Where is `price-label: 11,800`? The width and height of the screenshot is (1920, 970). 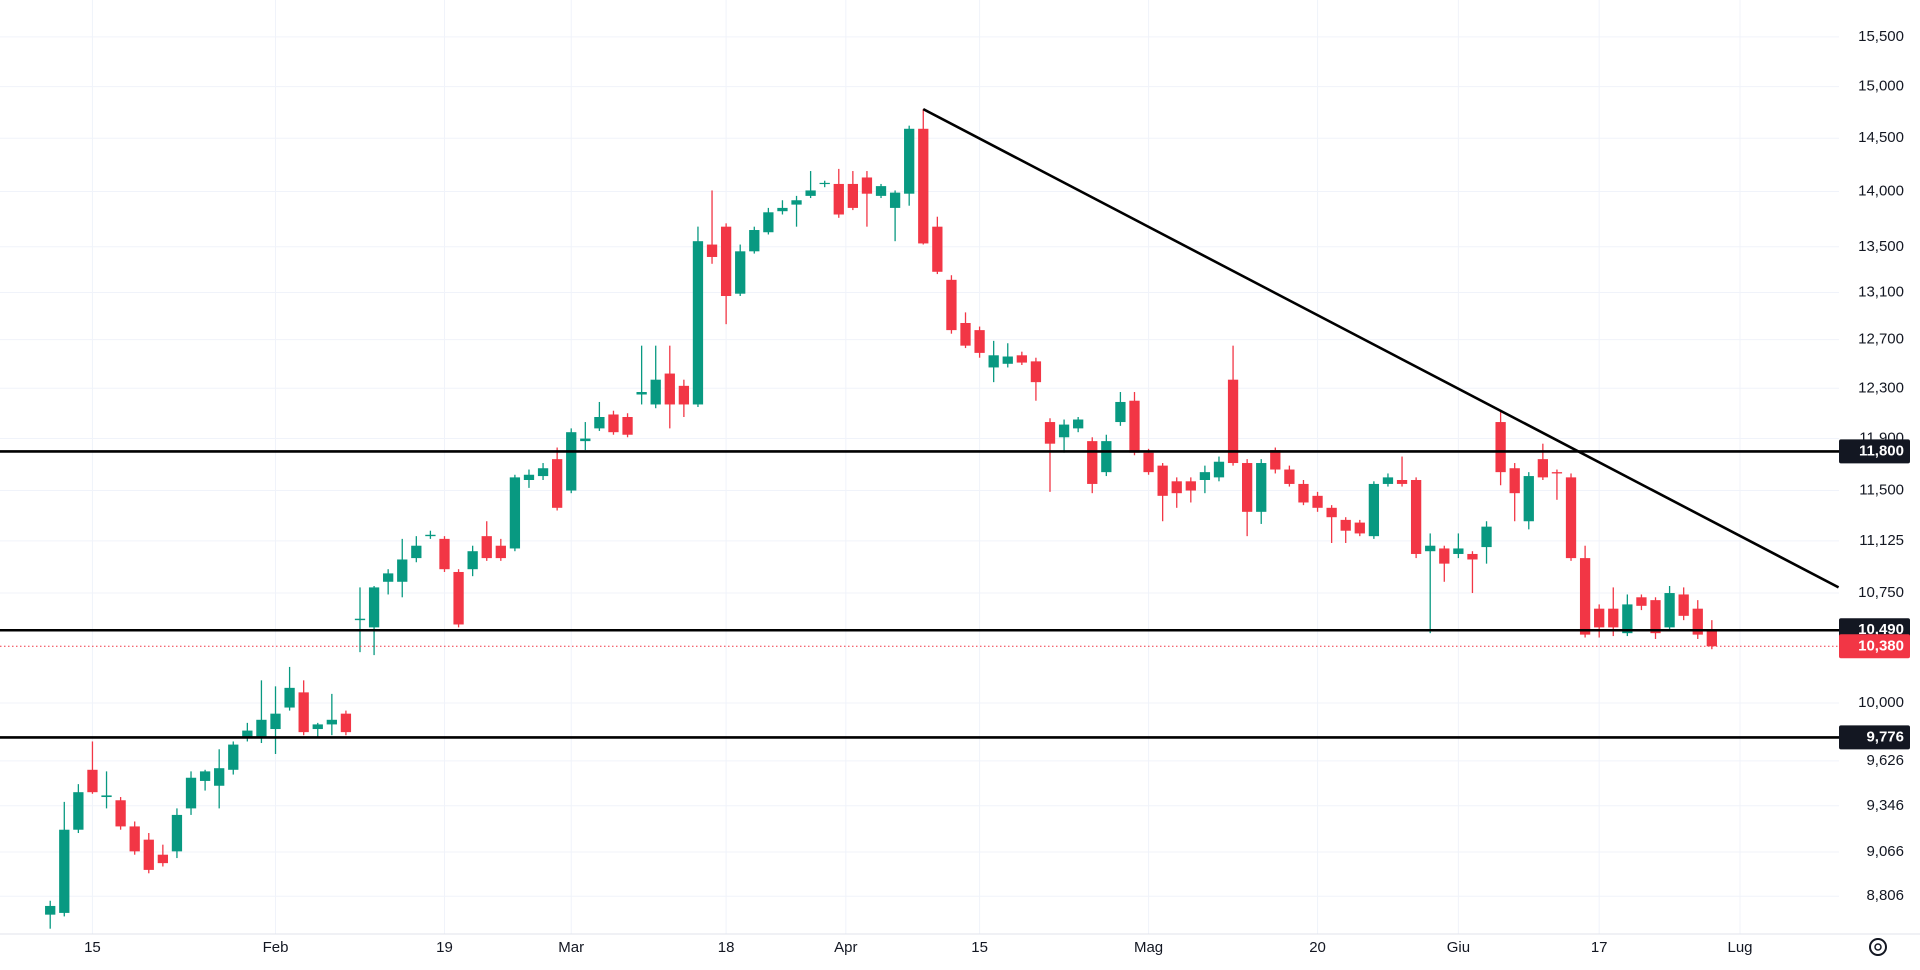 price-label: 11,800 is located at coordinates (1881, 450).